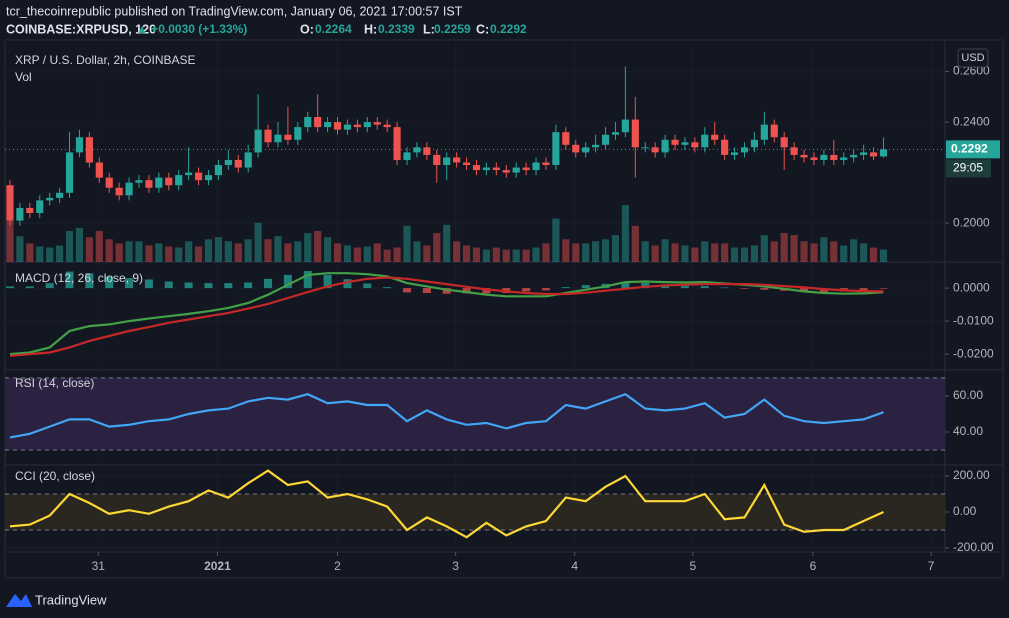 Image resolution: width=1009 pixels, height=618 pixels. I want to click on currency-button, so click(973, 58).